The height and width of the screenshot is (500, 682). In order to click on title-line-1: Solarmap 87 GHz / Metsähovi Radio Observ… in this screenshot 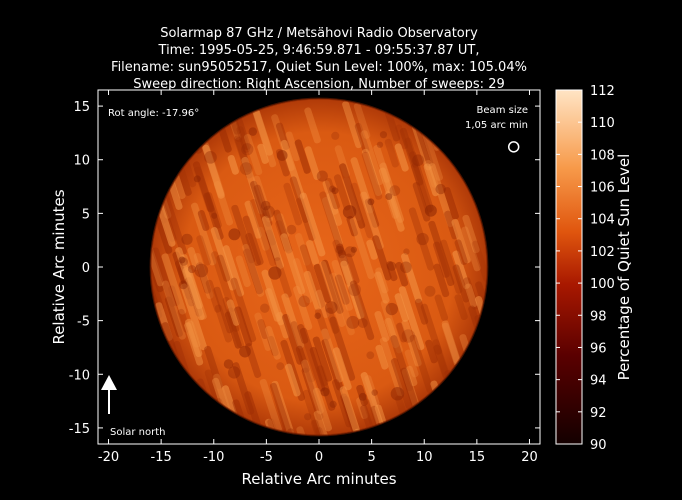, I will do `click(319, 33)`.